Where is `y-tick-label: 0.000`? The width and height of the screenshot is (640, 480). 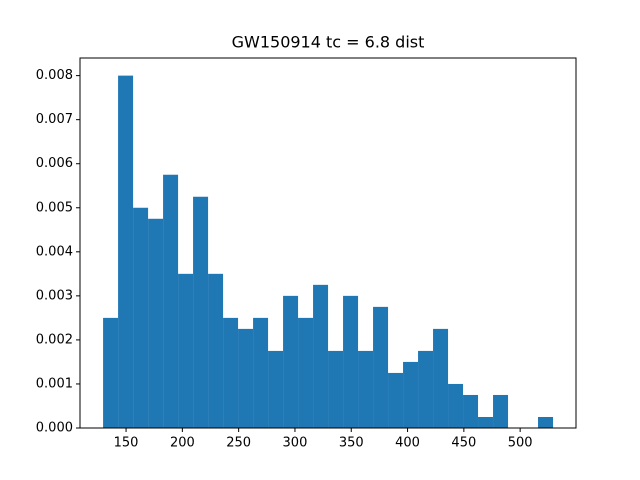 y-tick-label: 0.000 is located at coordinates (54, 428).